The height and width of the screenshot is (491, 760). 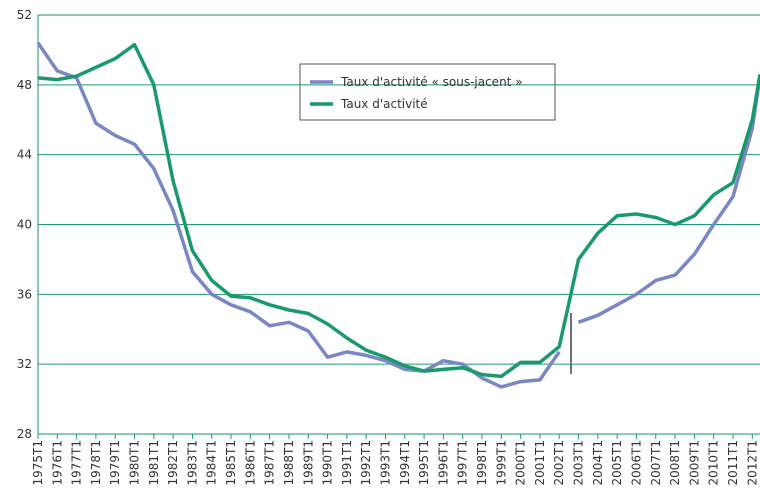 What do you see at coordinates (431, 82) in the screenshot?
I see `legend-label: Taux d'activité « sous-jacent »` at bounding box center [431, 82].